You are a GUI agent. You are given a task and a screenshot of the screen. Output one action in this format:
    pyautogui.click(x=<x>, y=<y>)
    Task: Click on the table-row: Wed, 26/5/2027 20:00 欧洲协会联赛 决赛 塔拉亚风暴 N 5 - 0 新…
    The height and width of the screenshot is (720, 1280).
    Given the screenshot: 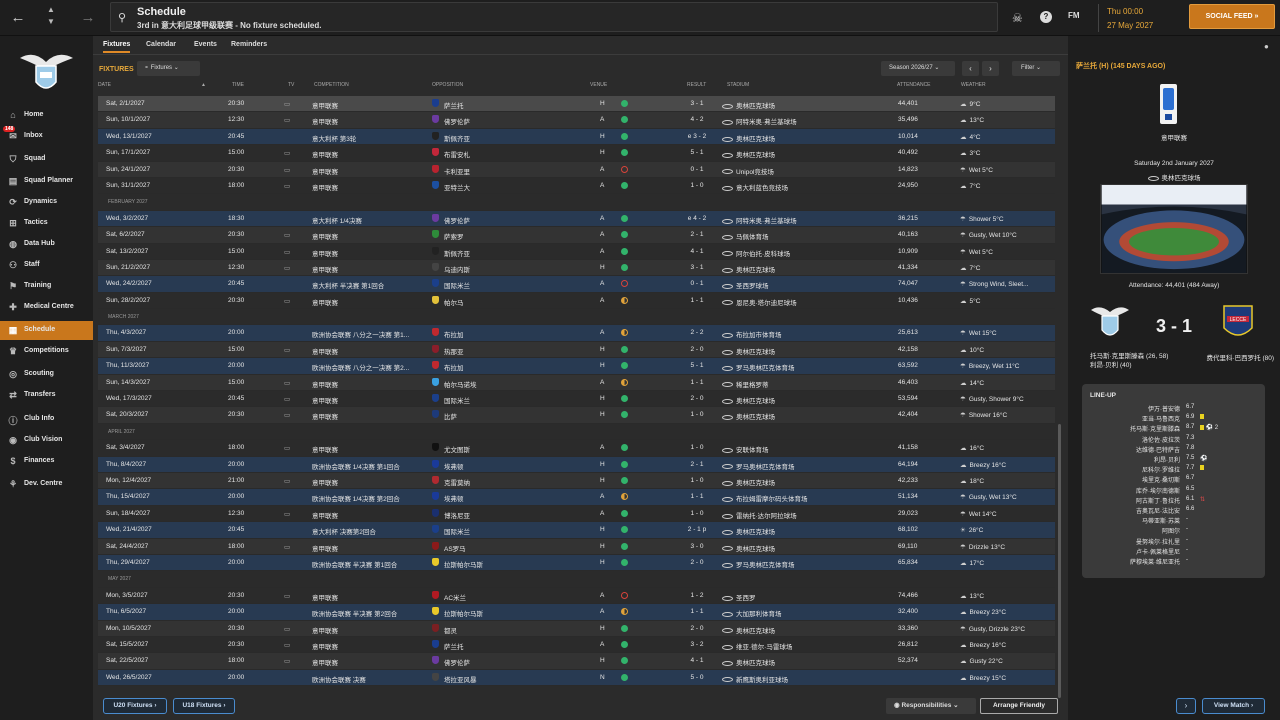 What is the action you would take?
    pyautogui.click(x=576, y=678)
    